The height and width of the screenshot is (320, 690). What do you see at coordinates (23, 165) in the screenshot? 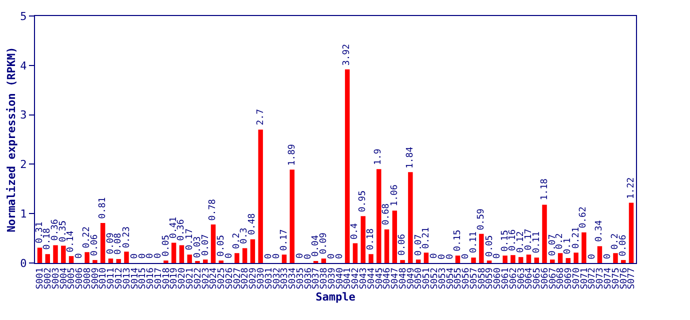
I see `y-tick-label: 2` at bounding box center [23, 165].